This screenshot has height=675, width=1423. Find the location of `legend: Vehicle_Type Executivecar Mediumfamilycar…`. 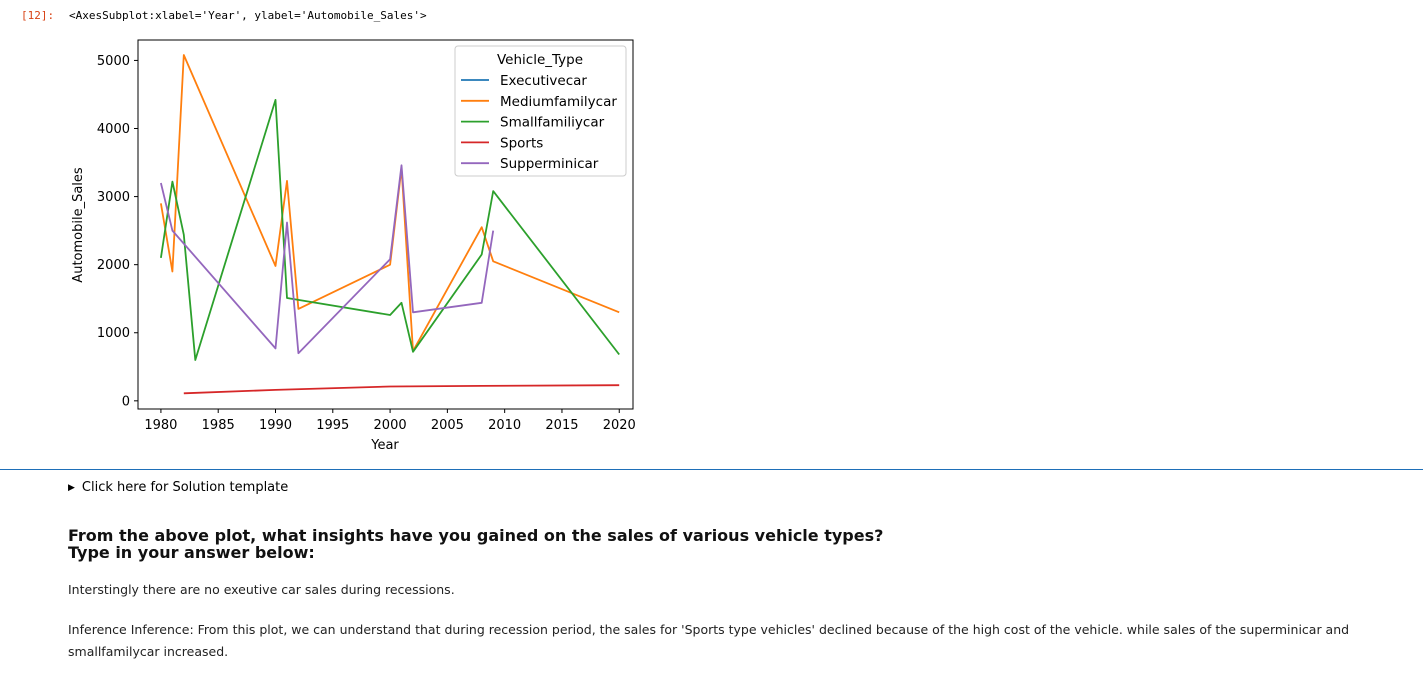

legend: Vehicle_Type Executivecar Mediumfamilycar… is located at coordinates (540, 111).